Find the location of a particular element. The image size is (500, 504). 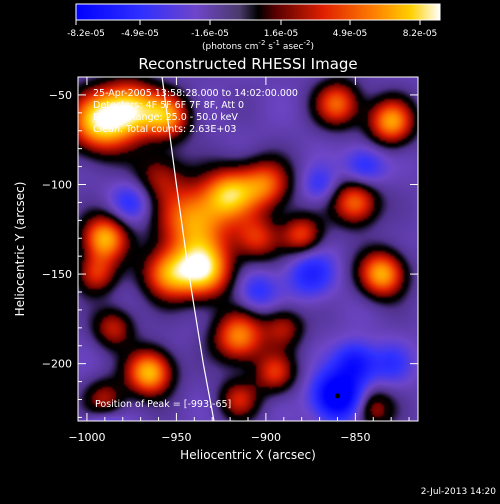

y-tick-label: −100 is located at coordinates (57, 185).